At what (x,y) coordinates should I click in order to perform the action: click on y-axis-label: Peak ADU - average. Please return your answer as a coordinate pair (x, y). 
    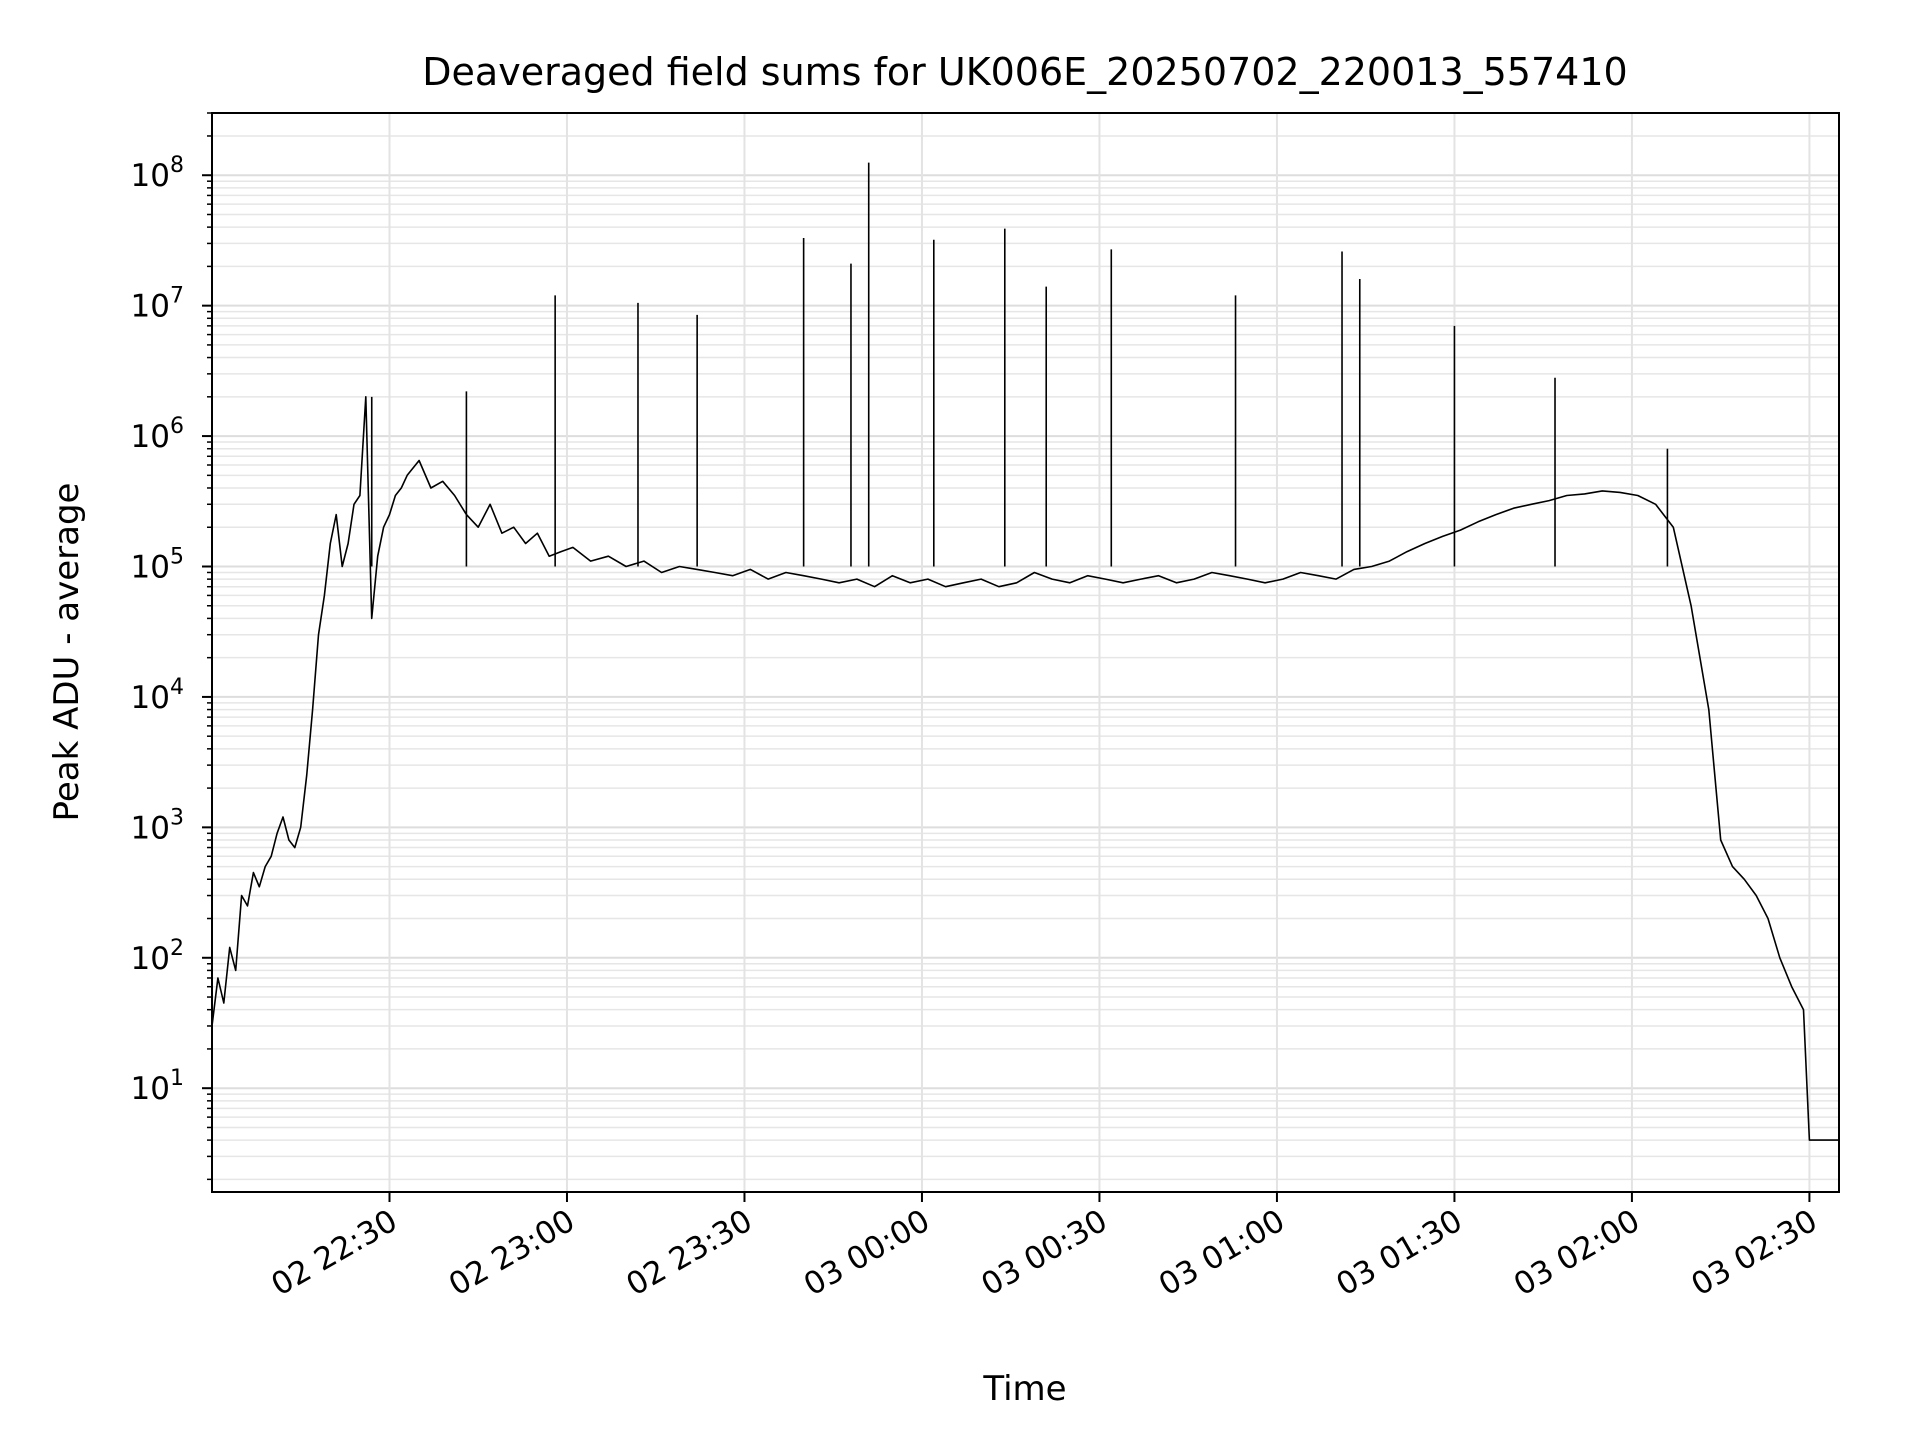
    Looking at the image, I should click on (67, 652).